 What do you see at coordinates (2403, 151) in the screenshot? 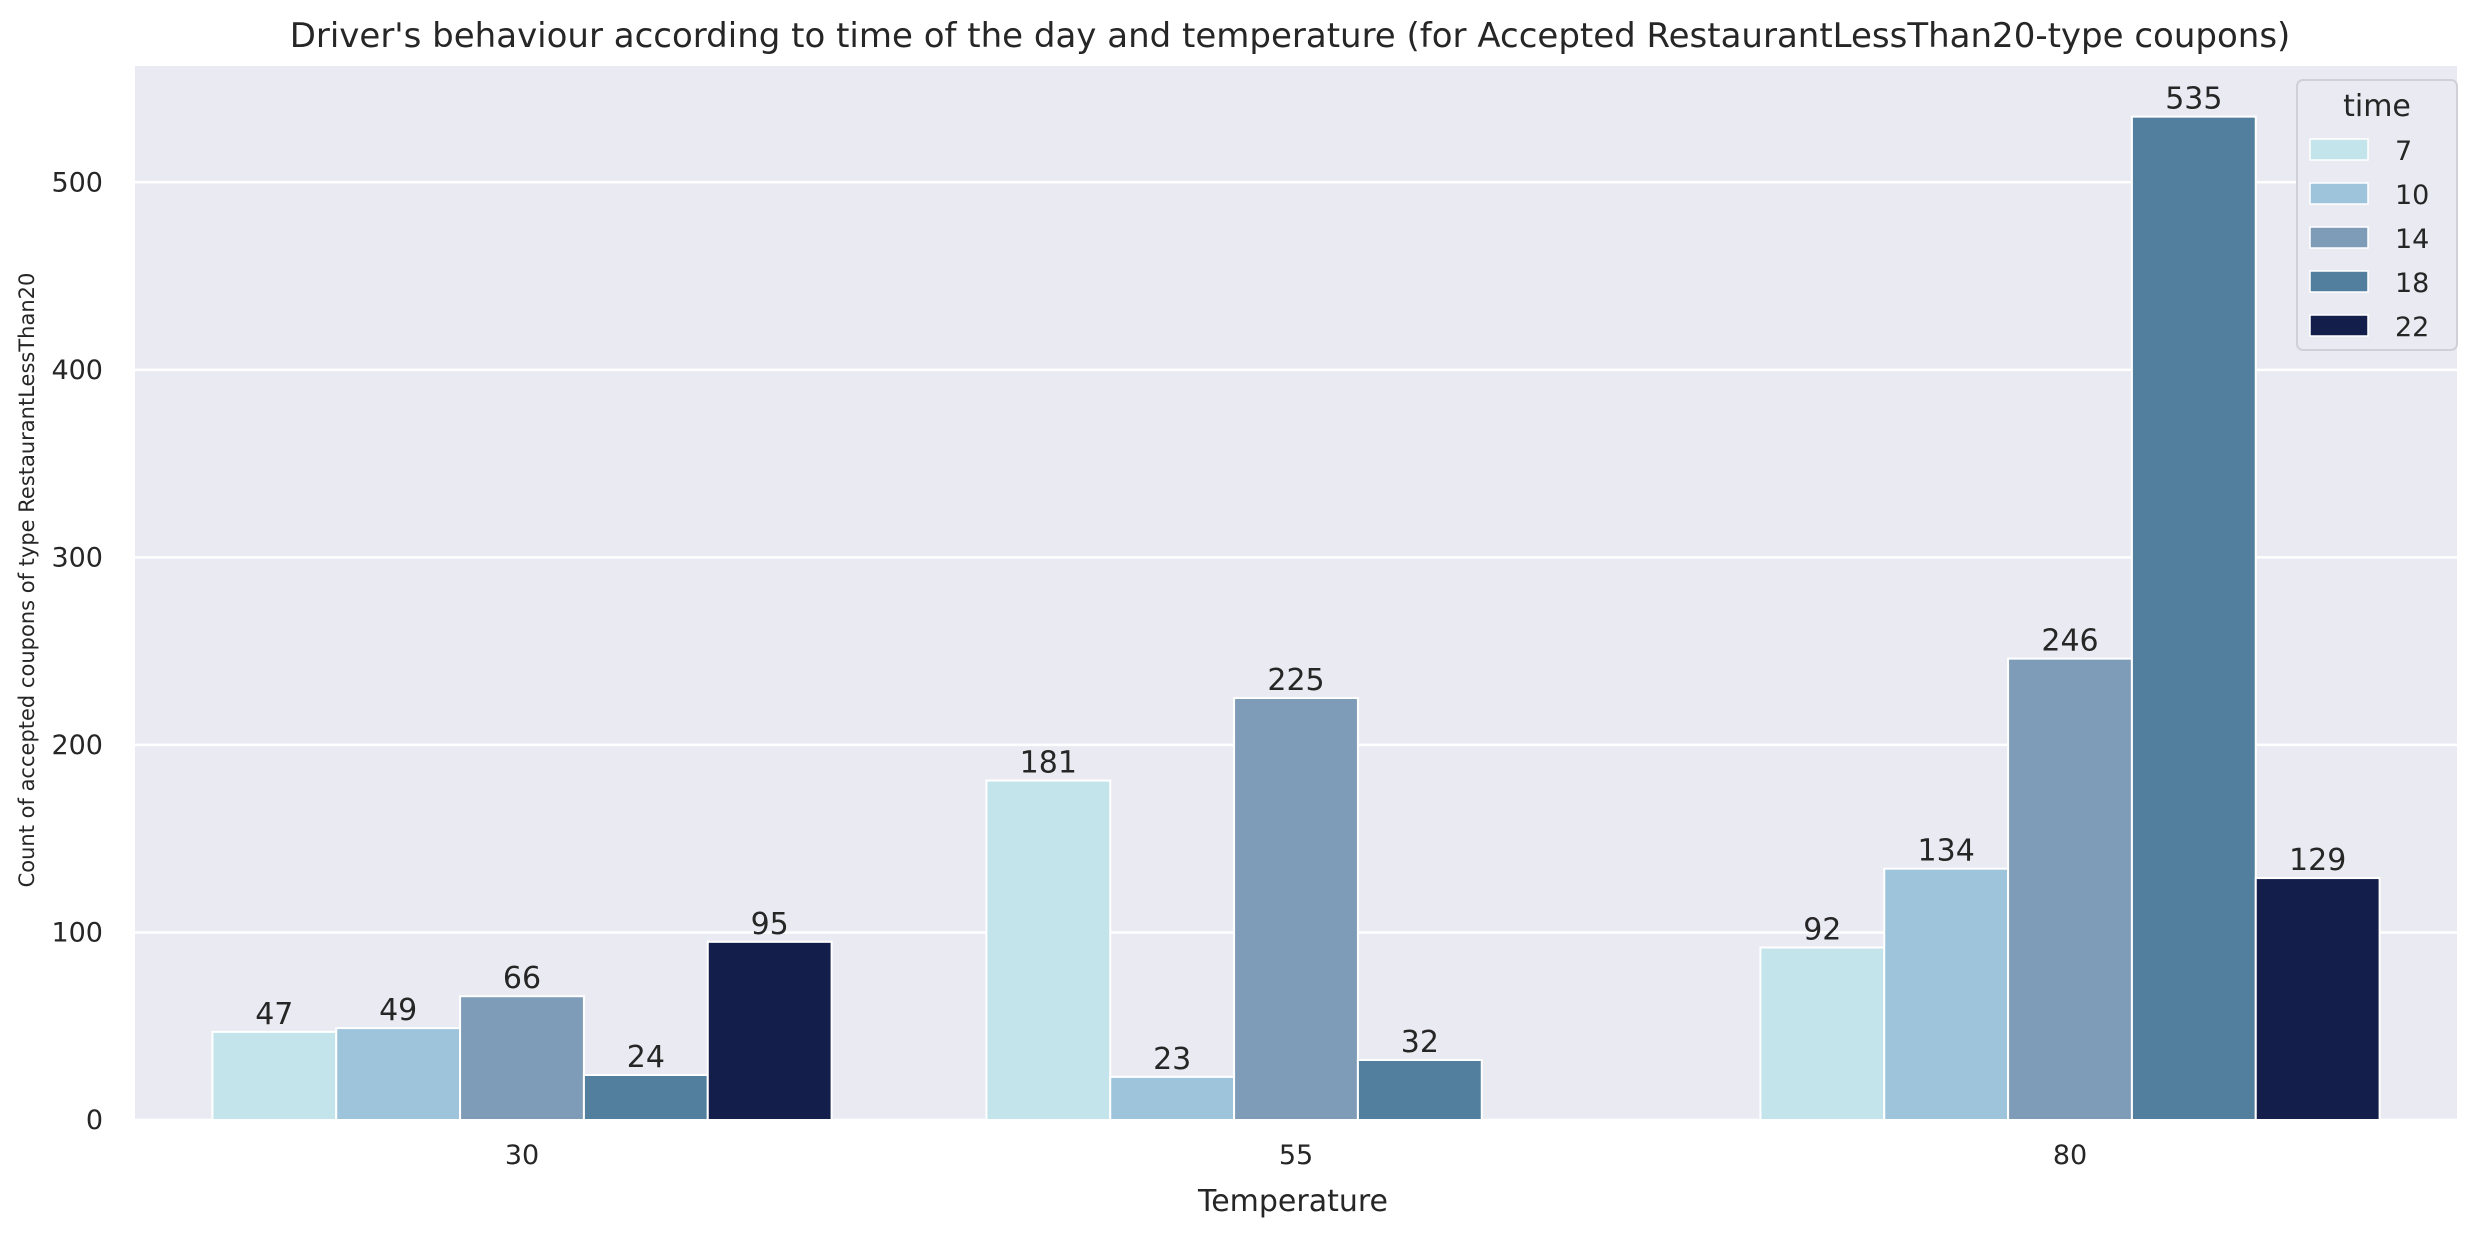
I see `legend-label: 7` at bounding box center [2403, 151].